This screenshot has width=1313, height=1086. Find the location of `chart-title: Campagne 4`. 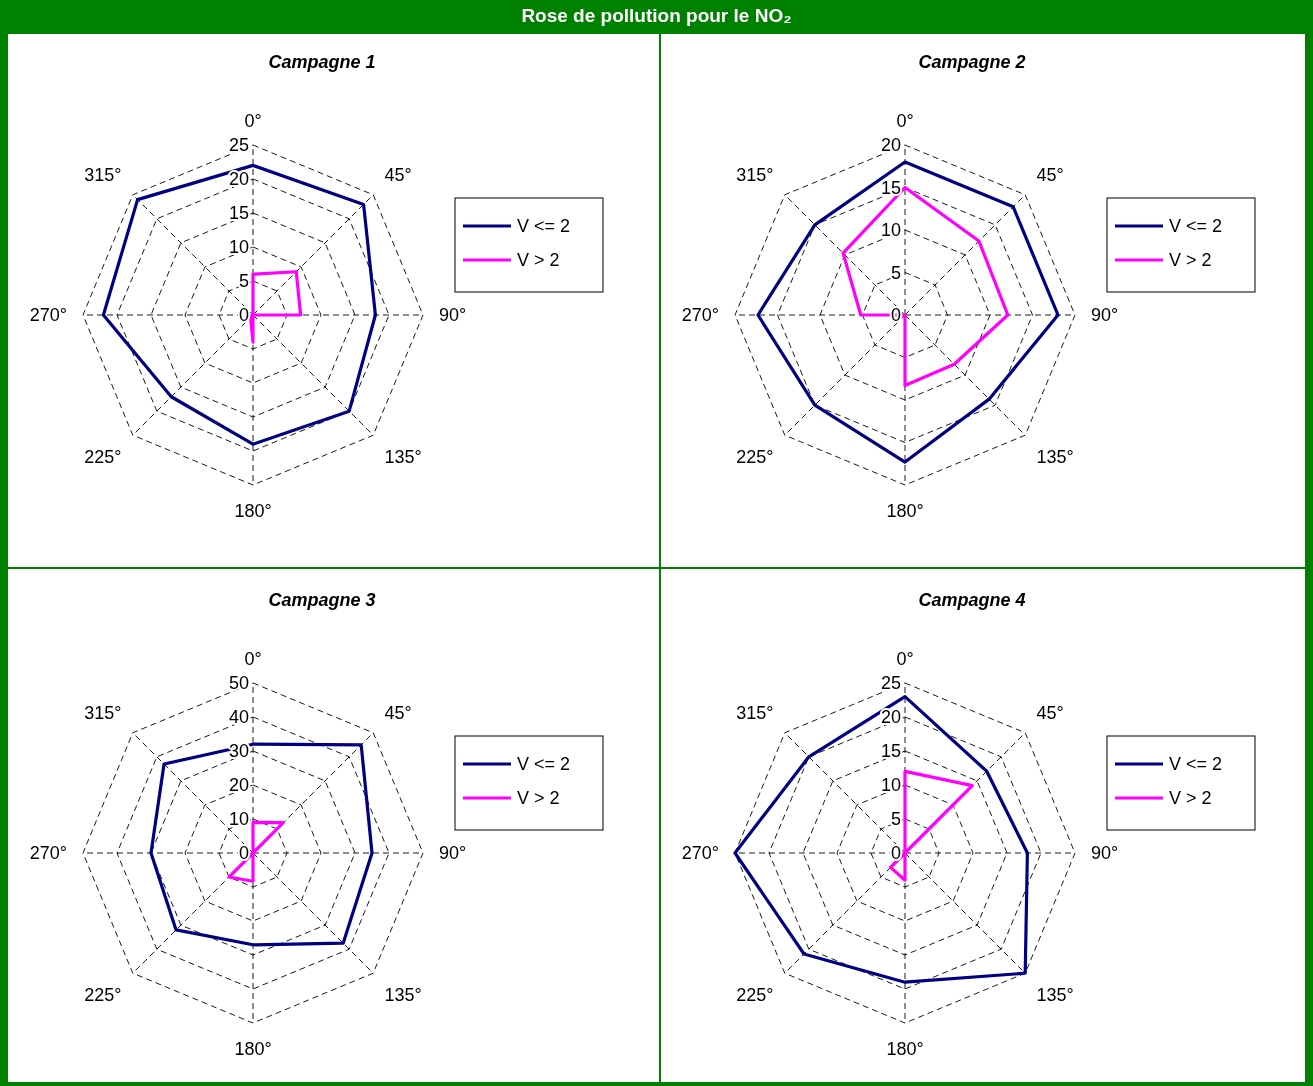

chart-title: Campagne 4 is located at coordinates (972, 600).